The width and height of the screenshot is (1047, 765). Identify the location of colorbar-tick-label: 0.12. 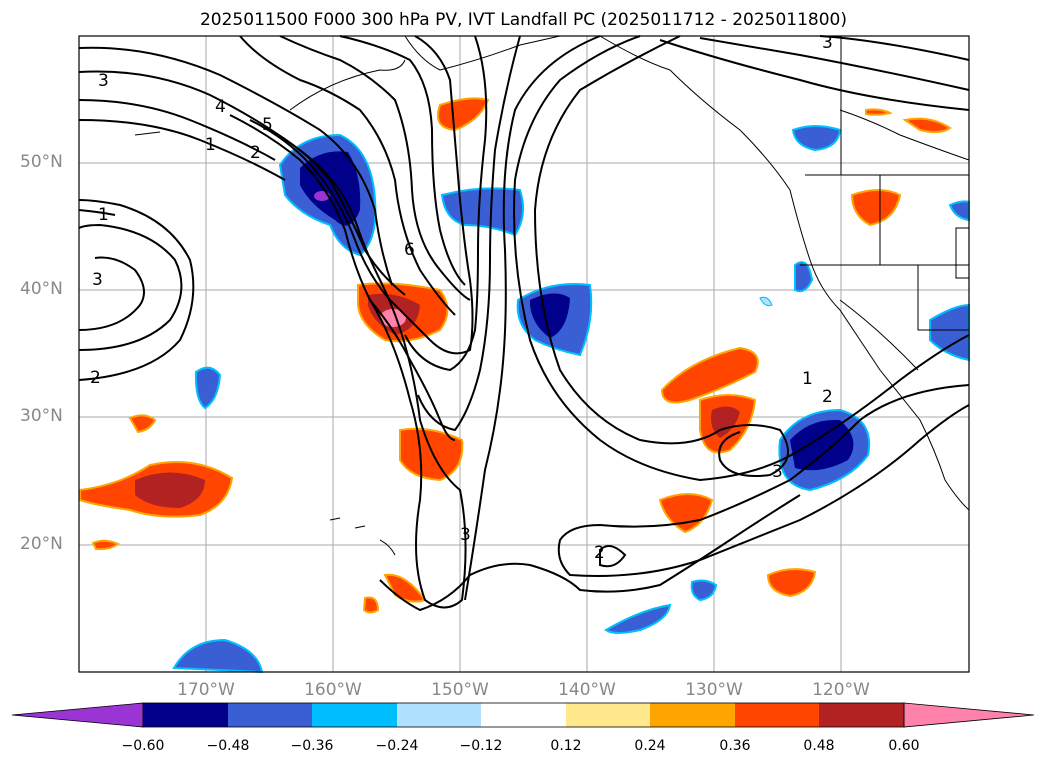
(566, 746).